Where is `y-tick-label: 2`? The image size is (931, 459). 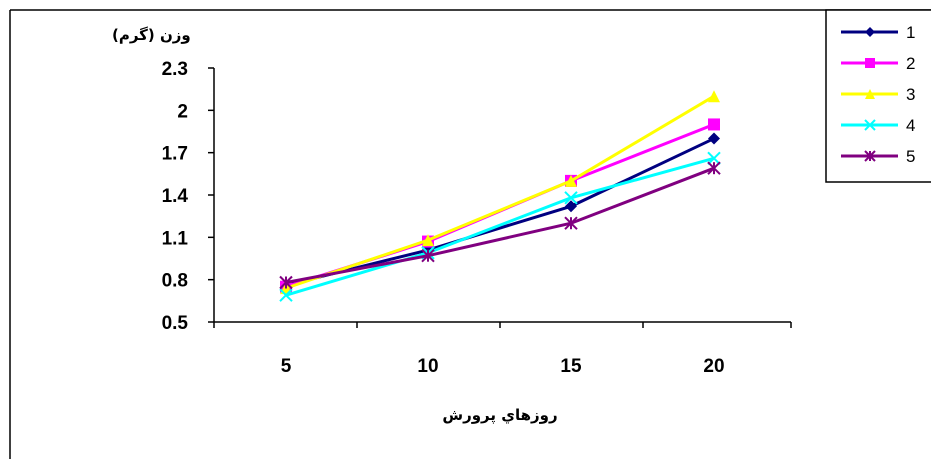 y-tick-label: 2 is located at coordinates (182, 111).